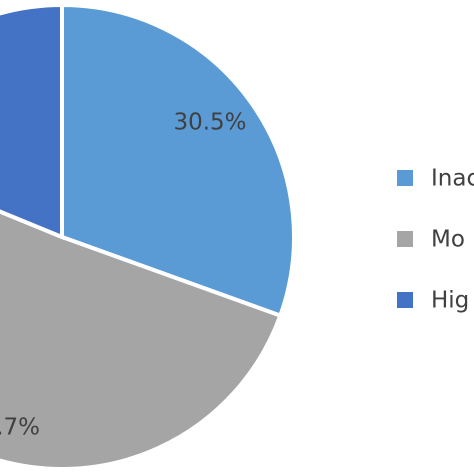 Image resolution: width=474 pixels, height=474 pixels. I want to click on data-label: 50.7%, so click(20, 428).